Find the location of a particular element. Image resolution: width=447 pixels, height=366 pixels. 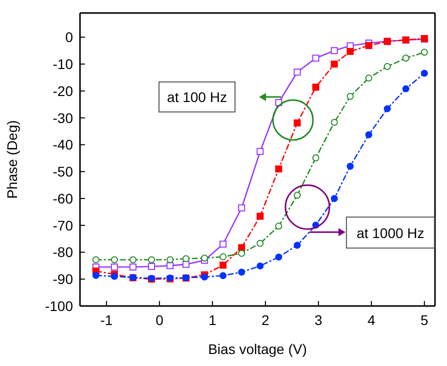

x-tick-label: -1 is located at coordinates (106, 320).